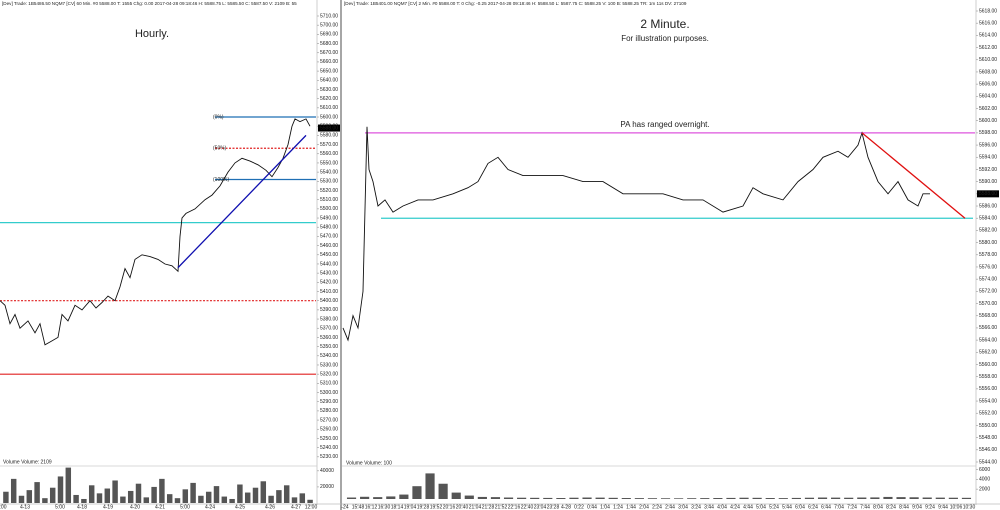  What do you see at coordinates (329, 246) in the screenshot?
I see `y-tick-label: 5460.00` at bounding box center [329, 246].